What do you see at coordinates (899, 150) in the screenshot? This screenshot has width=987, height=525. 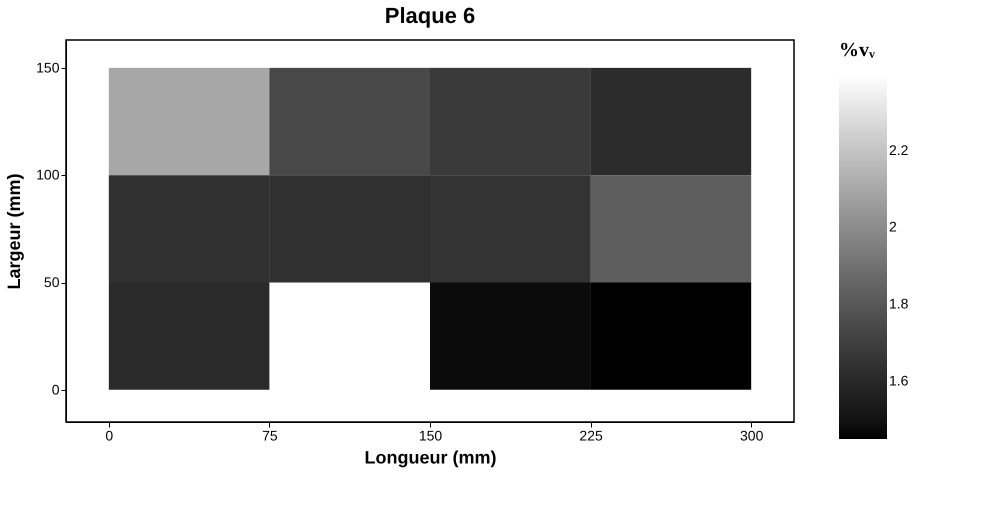 I see `color-bar-label: 2.2` at bounding box center [899, 150].